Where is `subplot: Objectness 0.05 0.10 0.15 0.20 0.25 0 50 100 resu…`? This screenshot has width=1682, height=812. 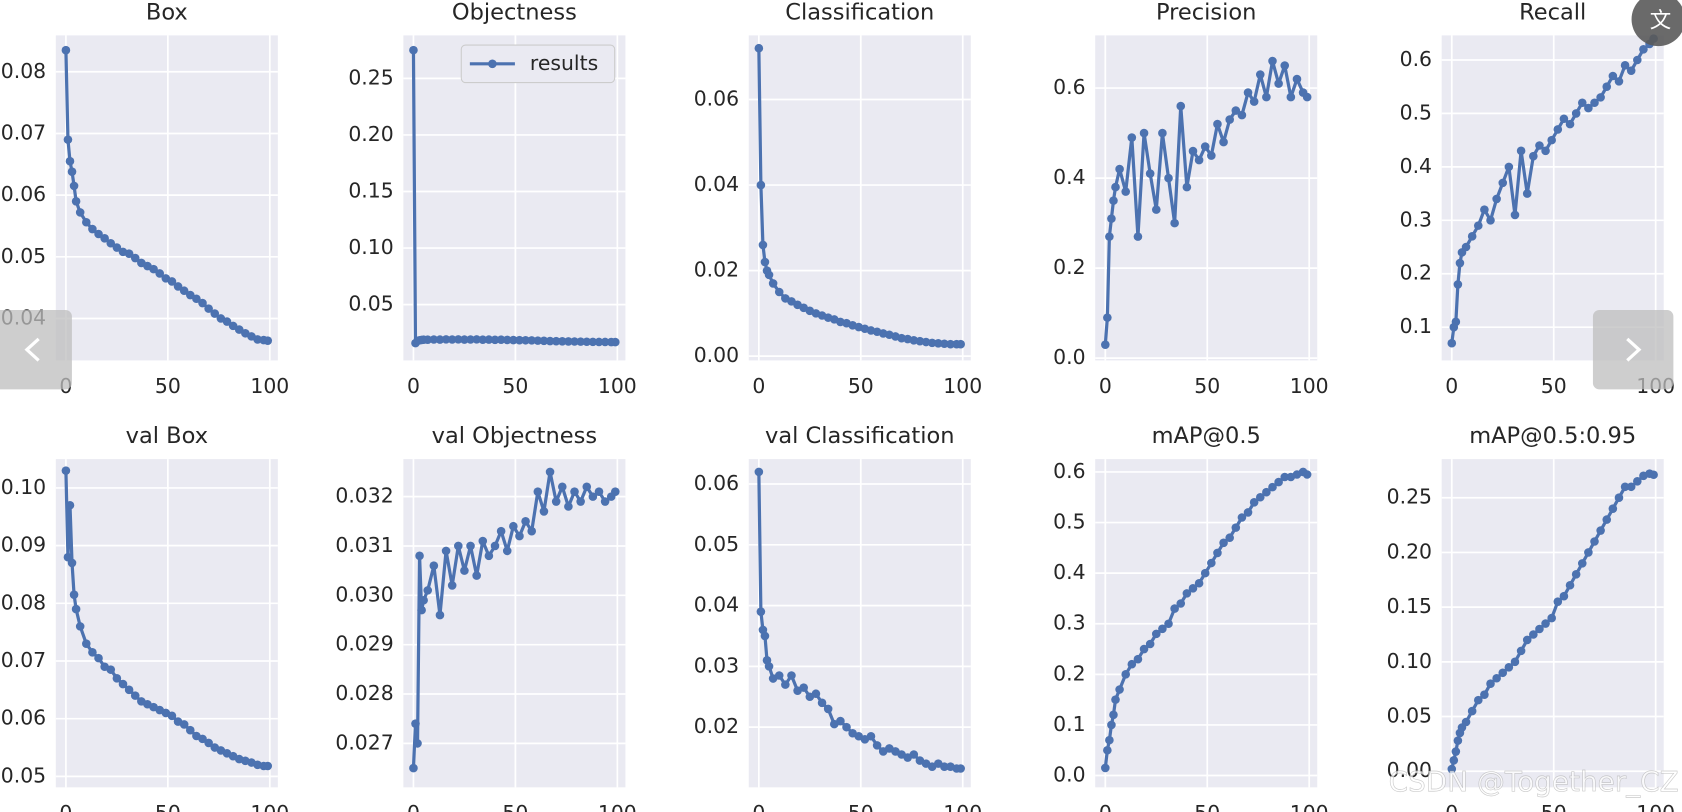 subplot: Objectness 0.05 0.10 0.15 0.20 0.25 0 50 100 resu… is located at coordinates (492, 199).